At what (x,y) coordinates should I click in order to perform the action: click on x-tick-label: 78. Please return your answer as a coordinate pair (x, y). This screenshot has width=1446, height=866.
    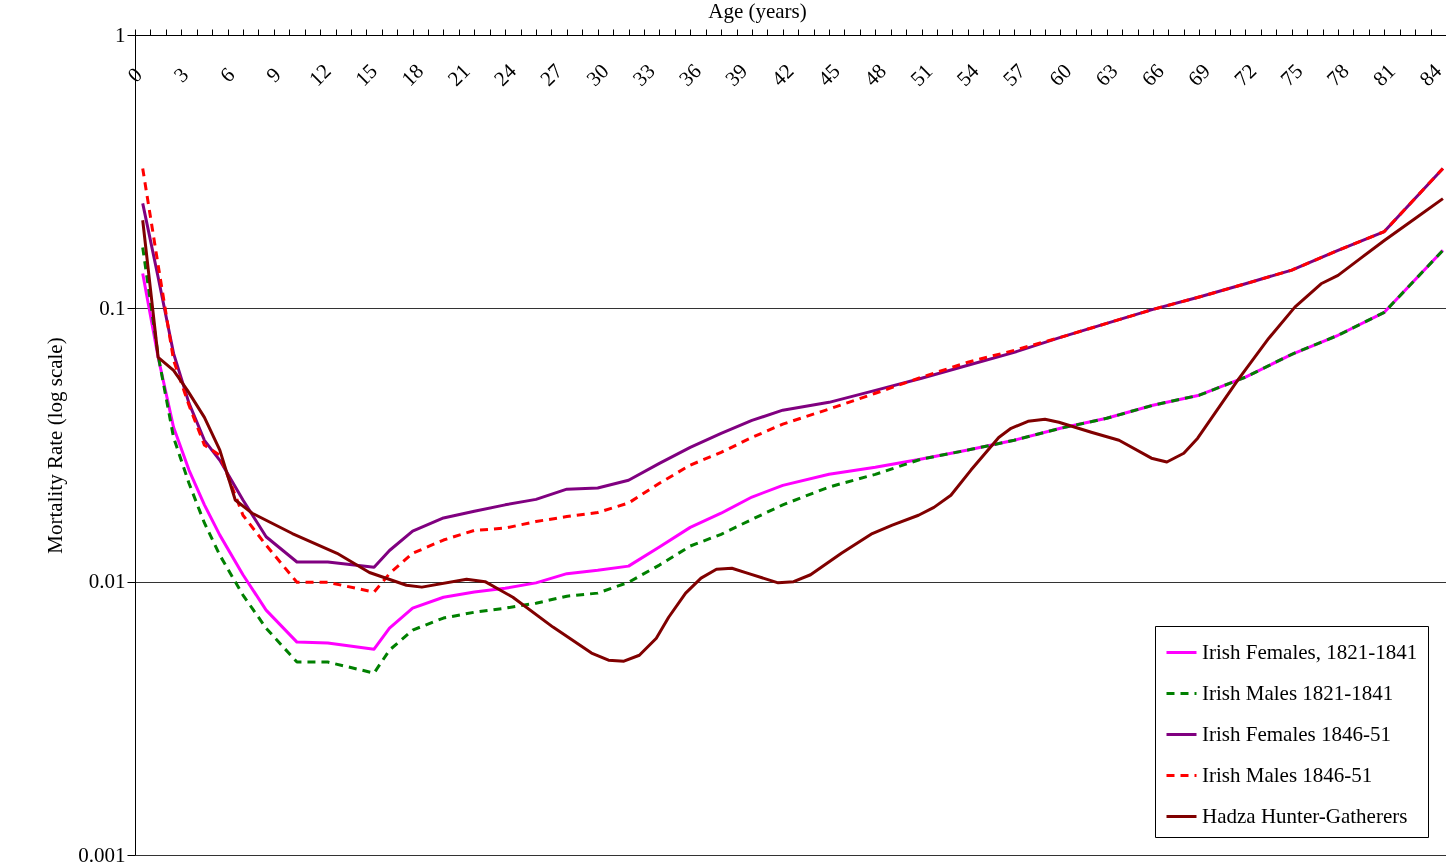
    Looking at the image, I should click on (1337, 74).